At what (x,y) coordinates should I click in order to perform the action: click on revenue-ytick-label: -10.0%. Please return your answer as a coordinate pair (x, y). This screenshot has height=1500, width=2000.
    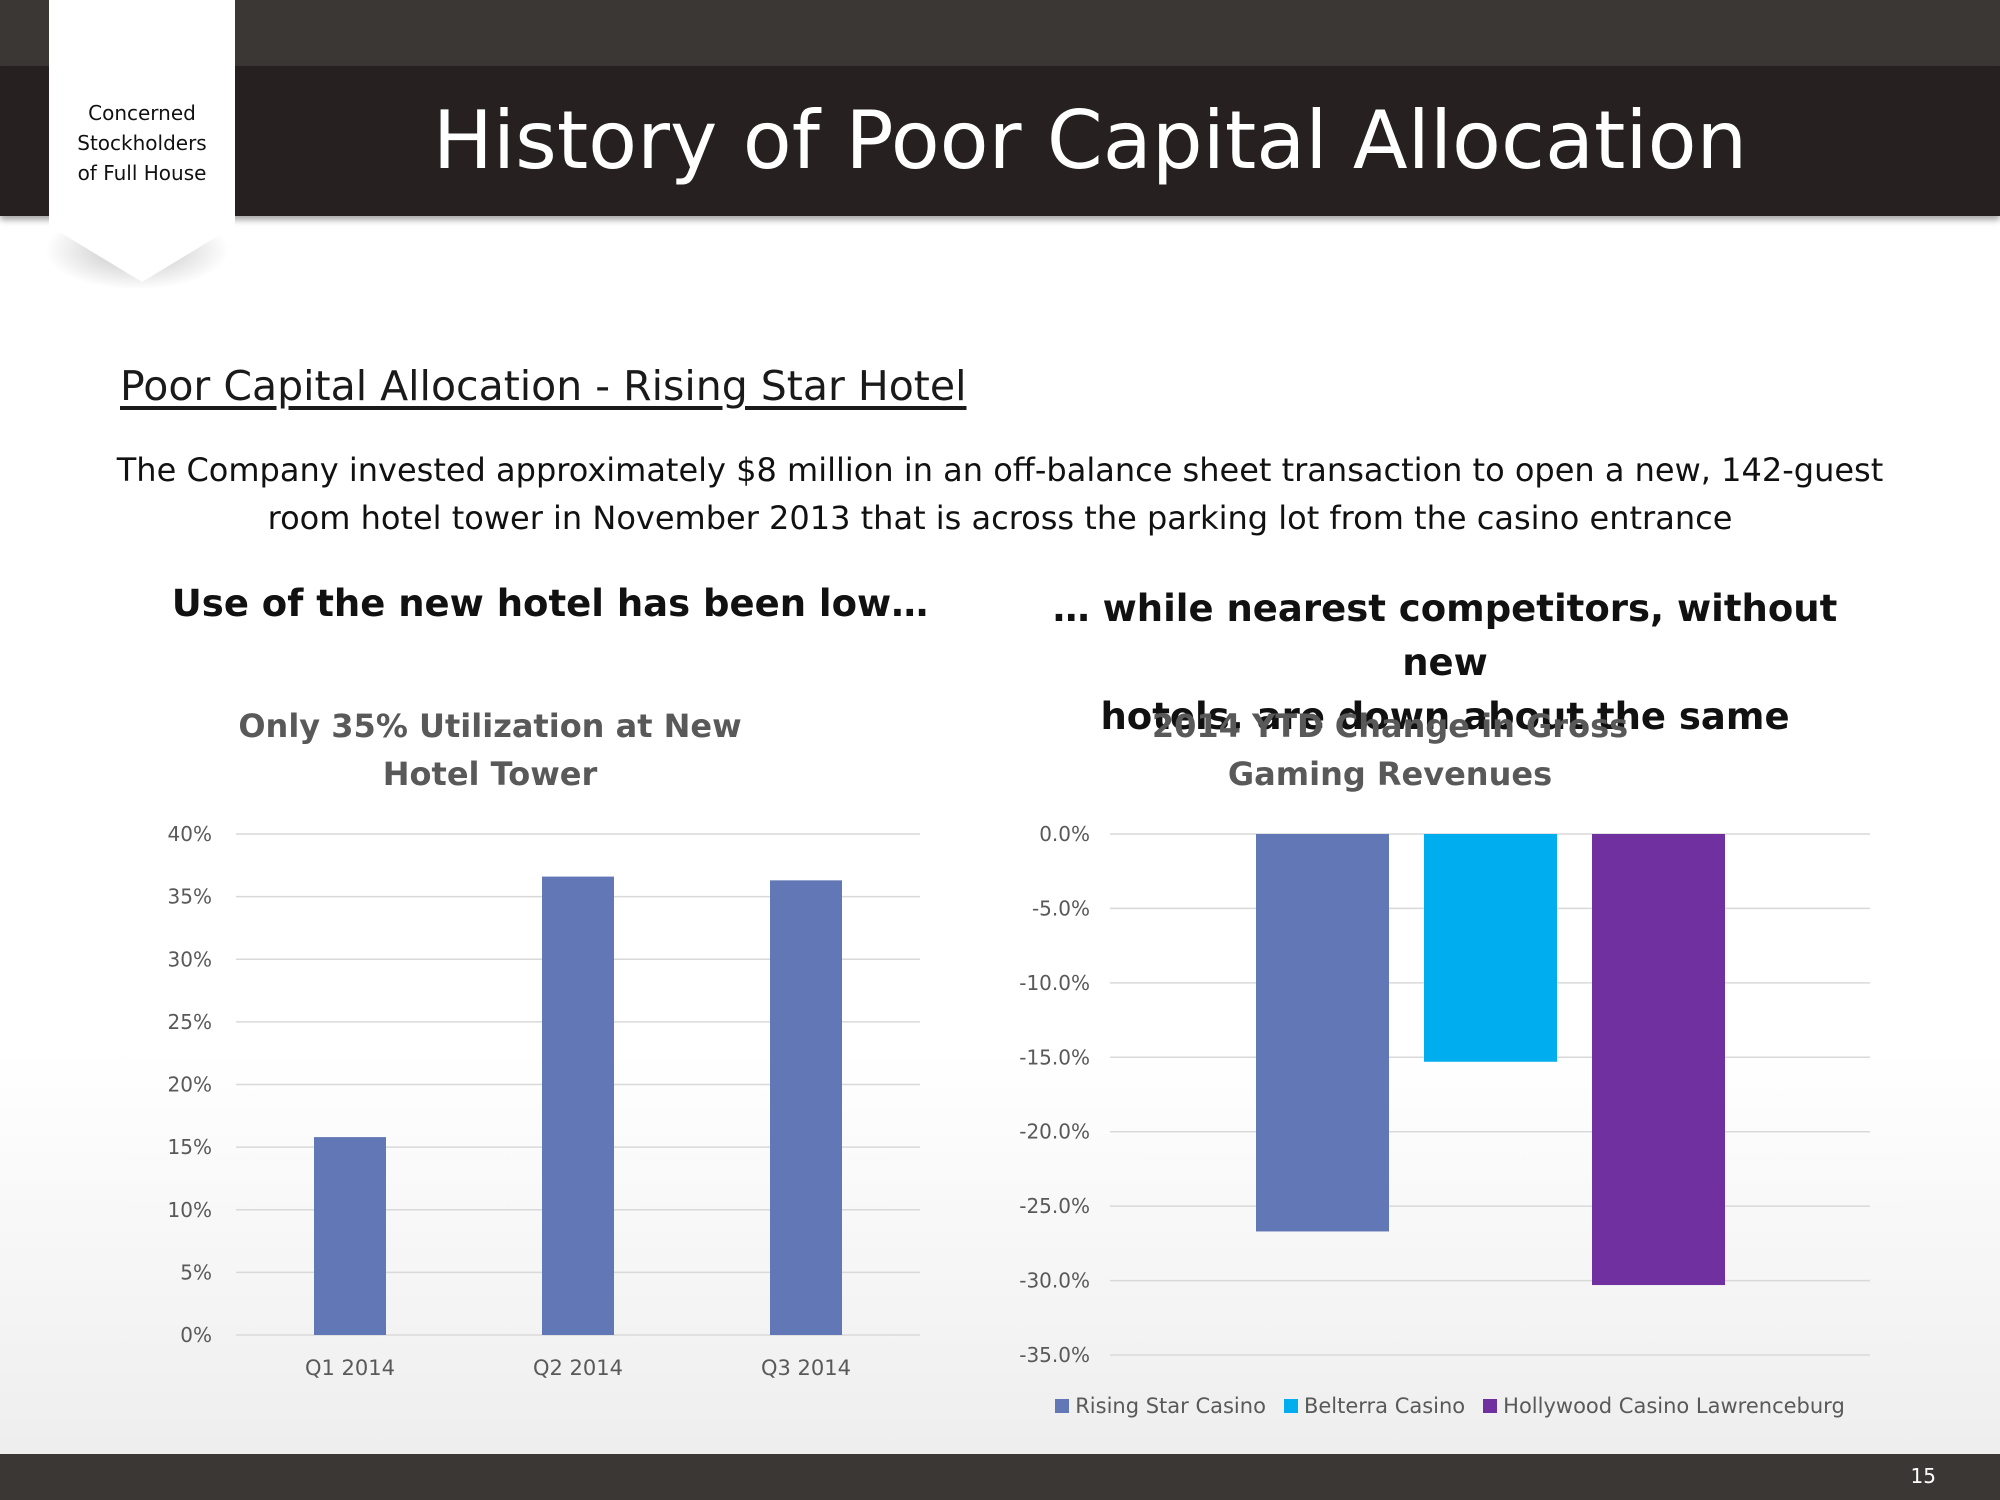
    Looking at the image, I should click on (1054, 983).